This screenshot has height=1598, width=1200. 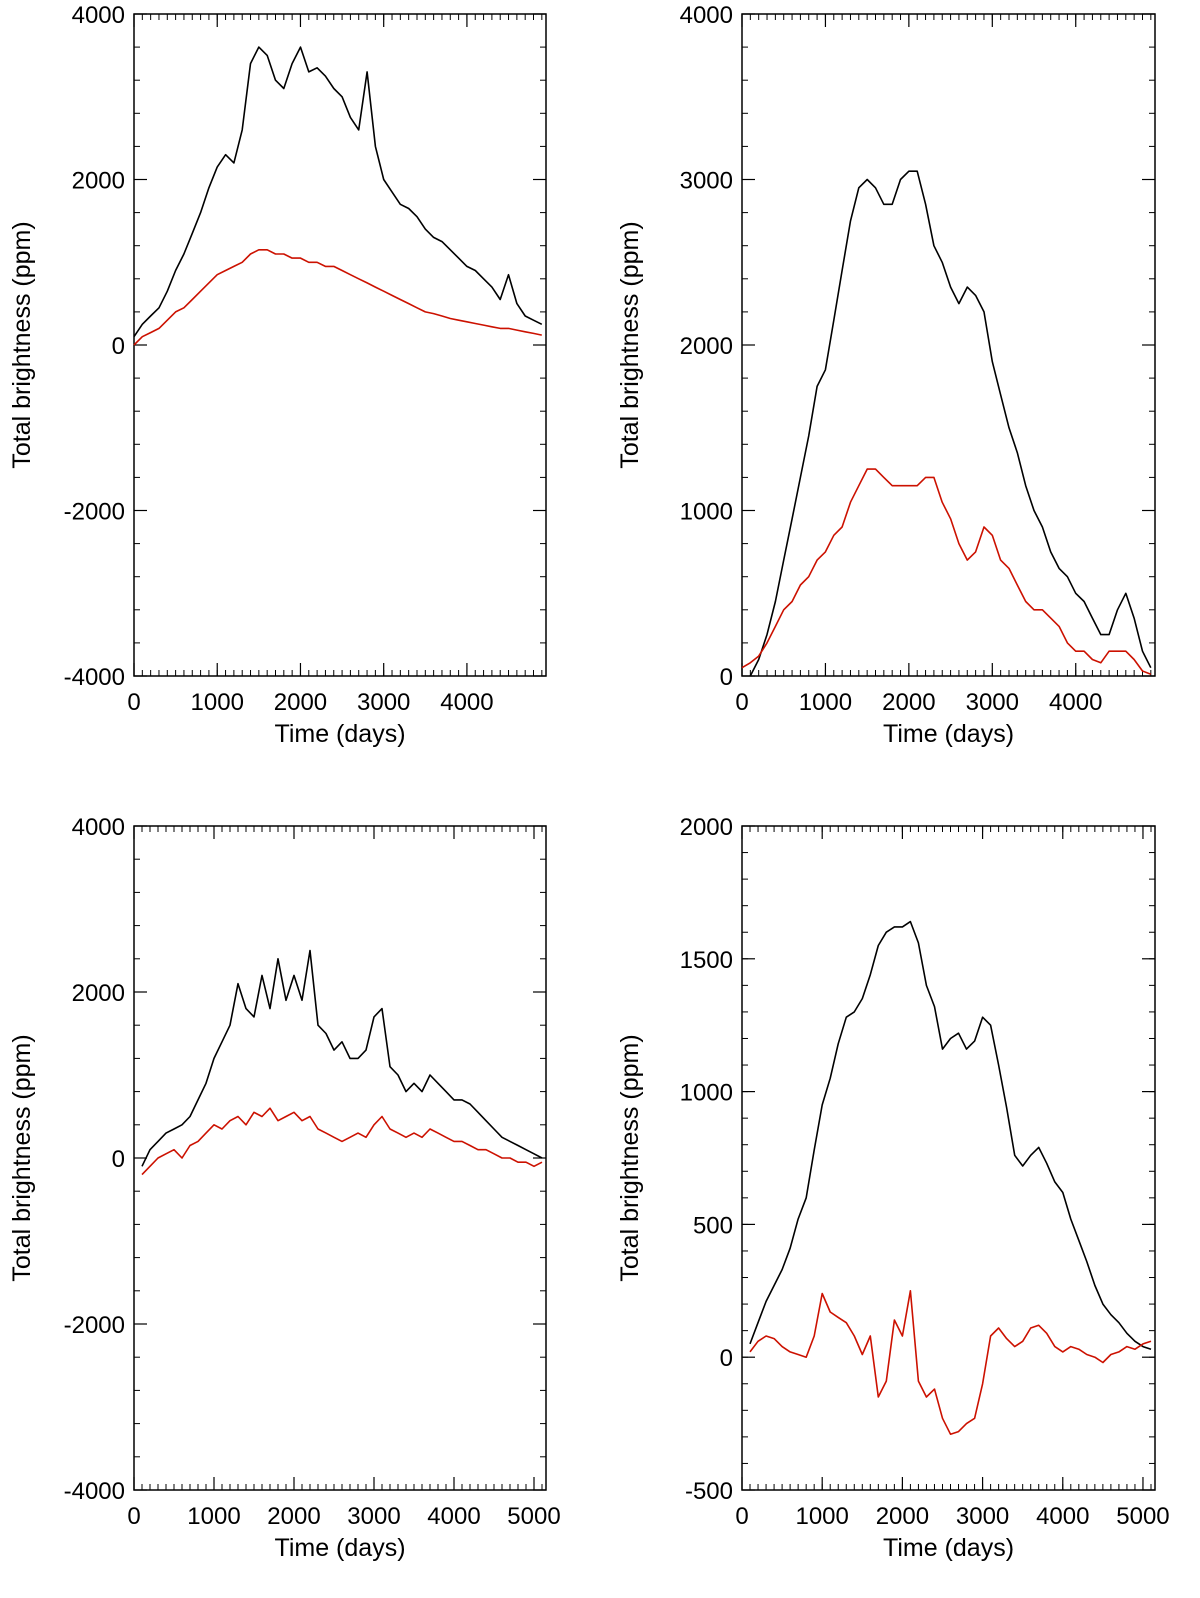 I want to click on y-tick-label: 3000, so click(x=706, y=181).